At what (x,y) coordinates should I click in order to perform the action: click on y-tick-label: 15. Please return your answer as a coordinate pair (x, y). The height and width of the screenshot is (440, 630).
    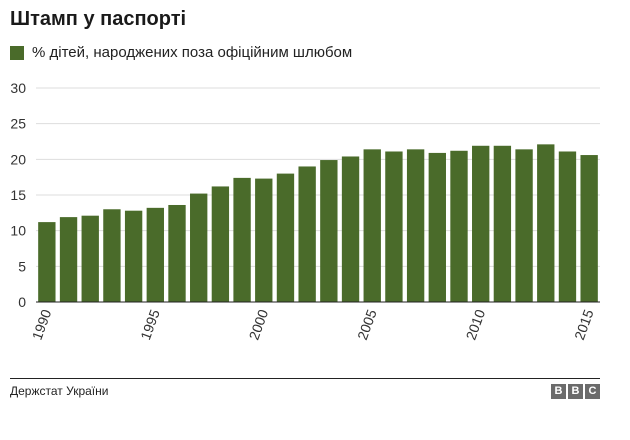
    Looking at the image, I should click on (18, 195).